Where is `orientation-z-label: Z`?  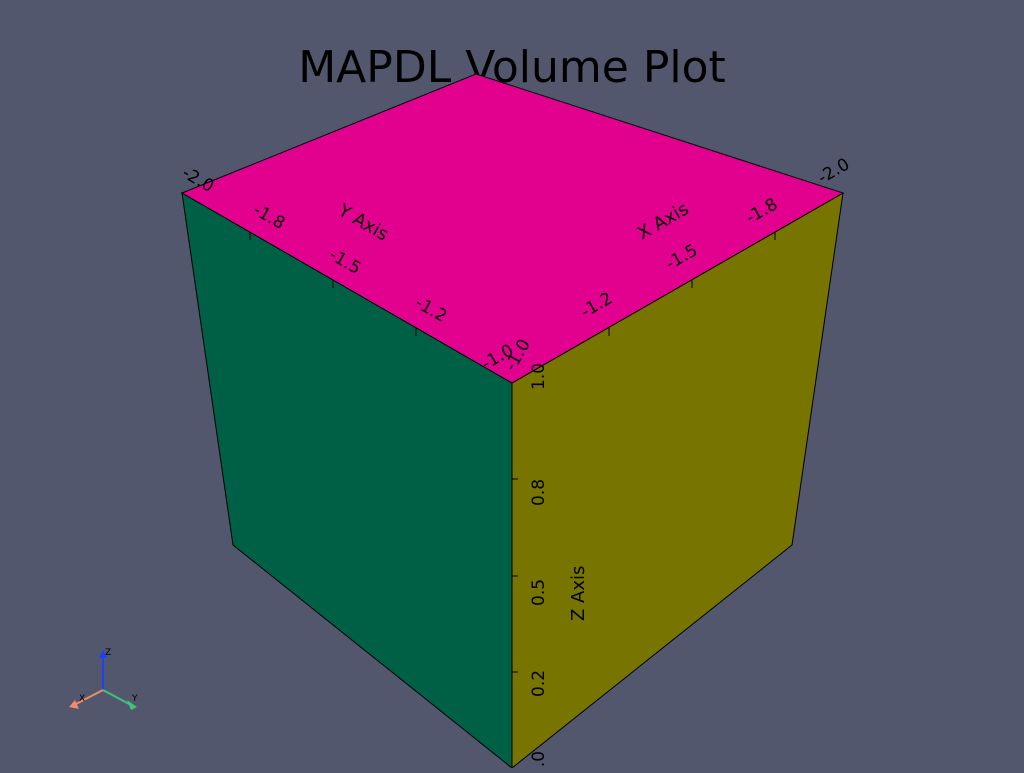 orientation-z-label: Z is located at coordinates (108, 653).